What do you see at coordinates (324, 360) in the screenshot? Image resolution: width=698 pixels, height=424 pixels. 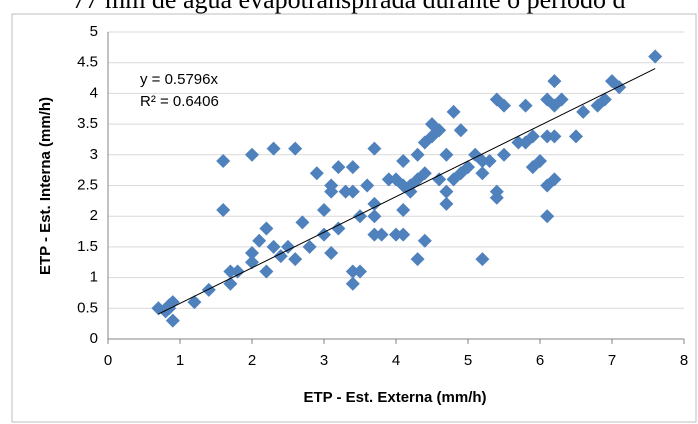 I see `x-tick-label: 3` at bounding box center [324, 360].